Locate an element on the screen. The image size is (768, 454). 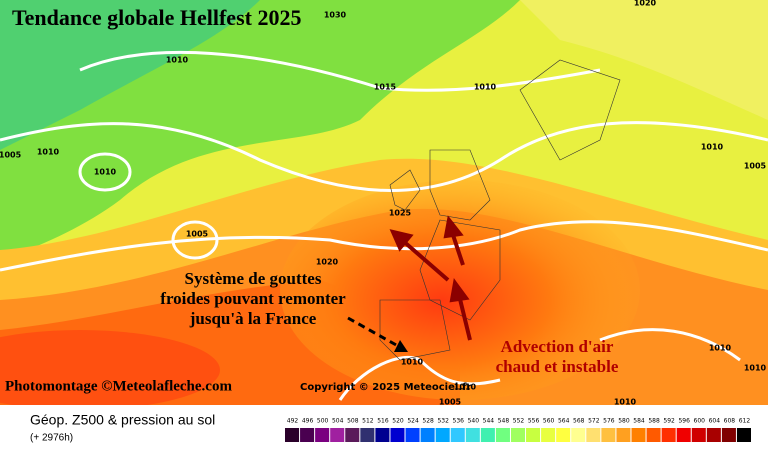
legend-value: 612 is located at coordinates (745, 421).